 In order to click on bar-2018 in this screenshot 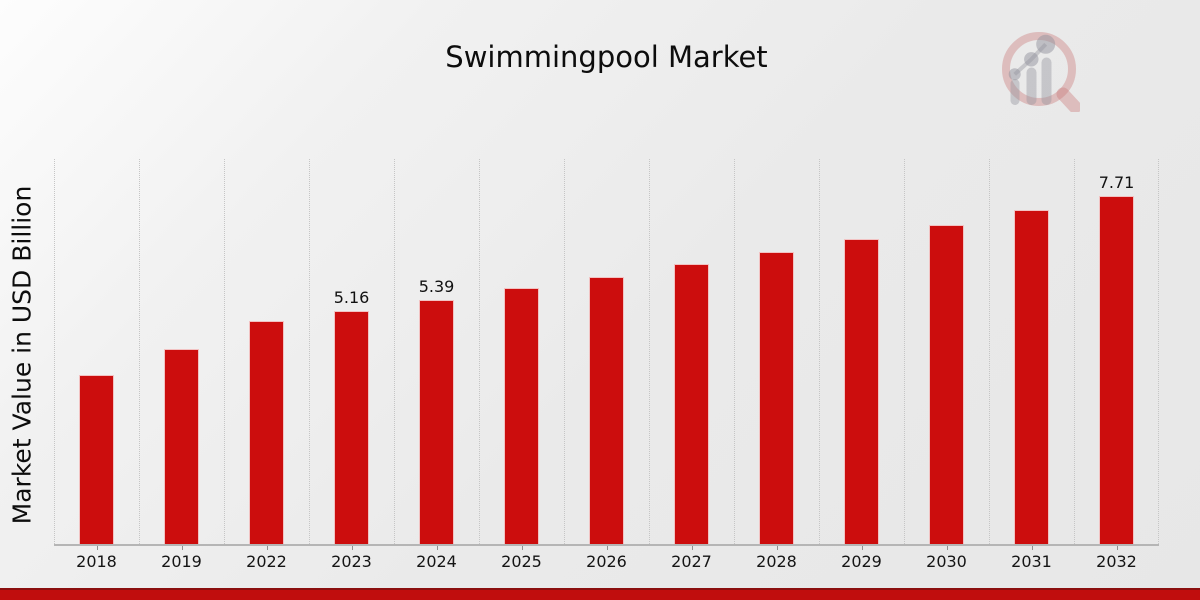, I will do `click(96, 459)`.